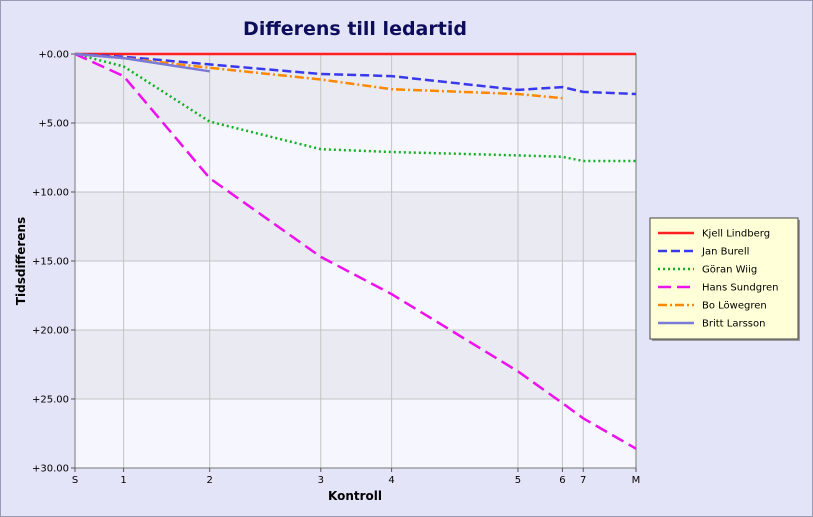 This screenshot has height=517, width=813. What do you see at coordinates (740, 288) in the screenshot?
I see `legend-label: Hans Sundgren` at bounding box center [740, 288].